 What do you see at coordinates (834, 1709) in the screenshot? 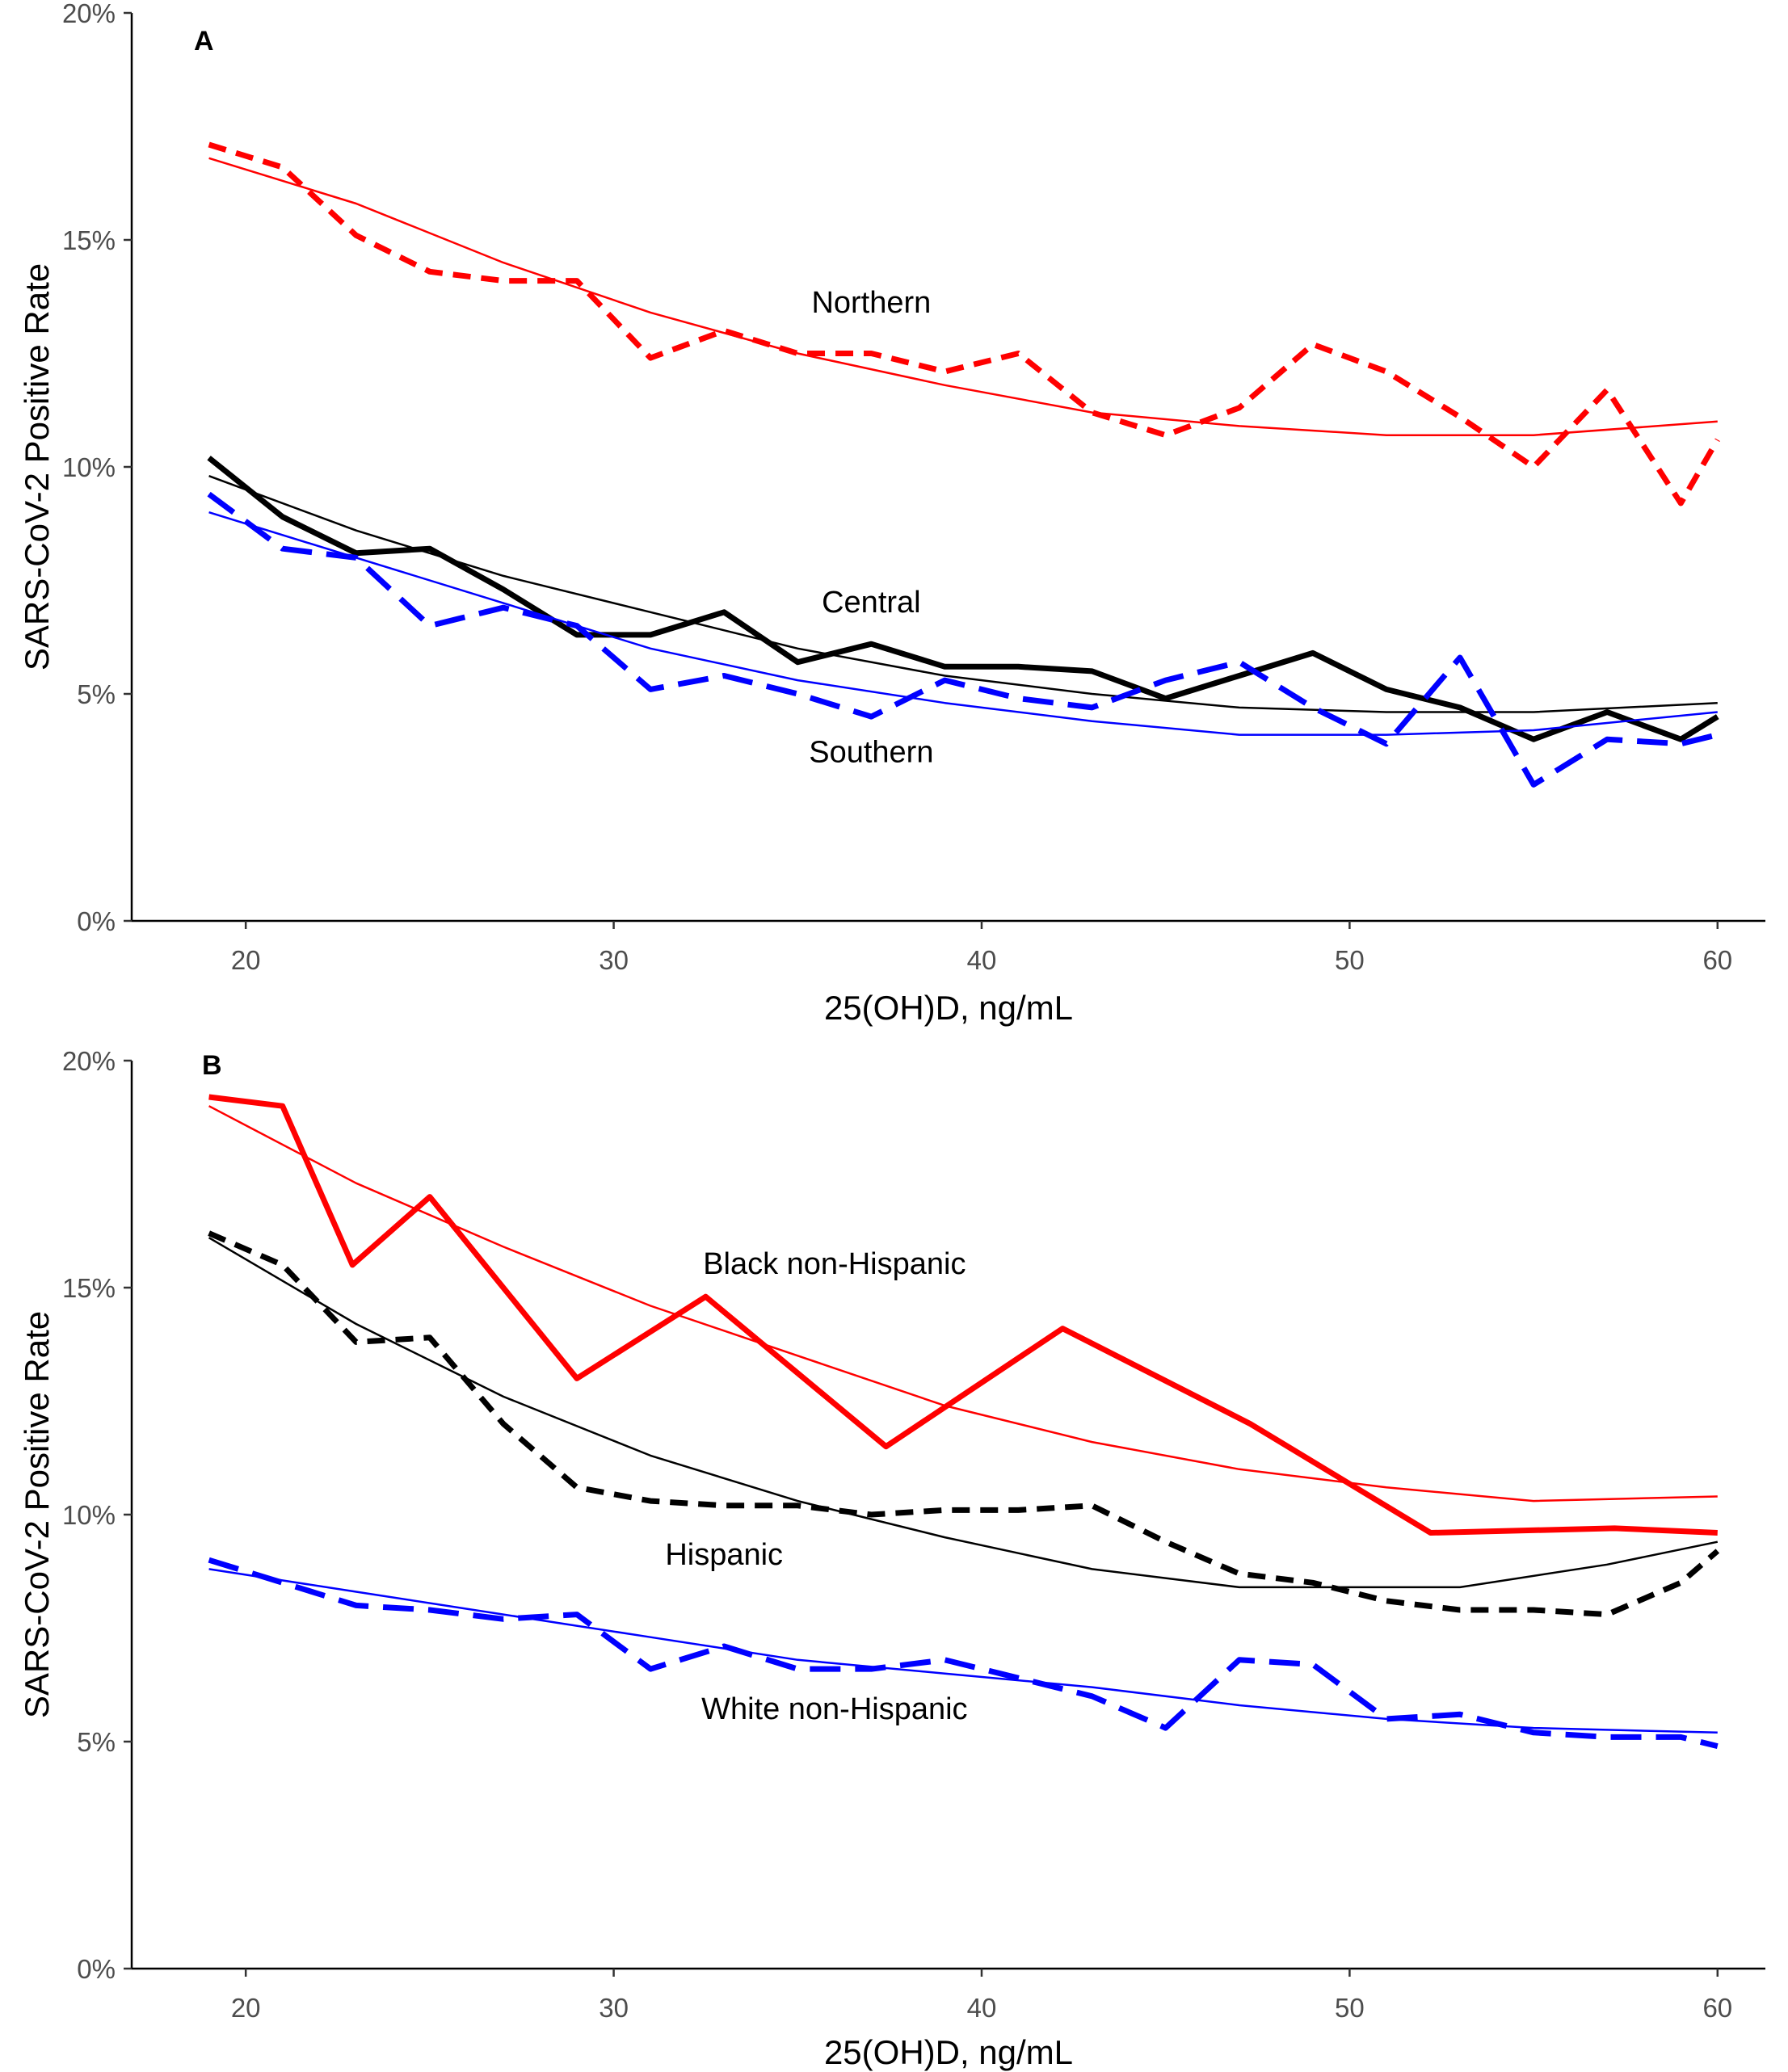
I see `series-annotation: White non-Hispanic` at bounding box center [834, 1709].